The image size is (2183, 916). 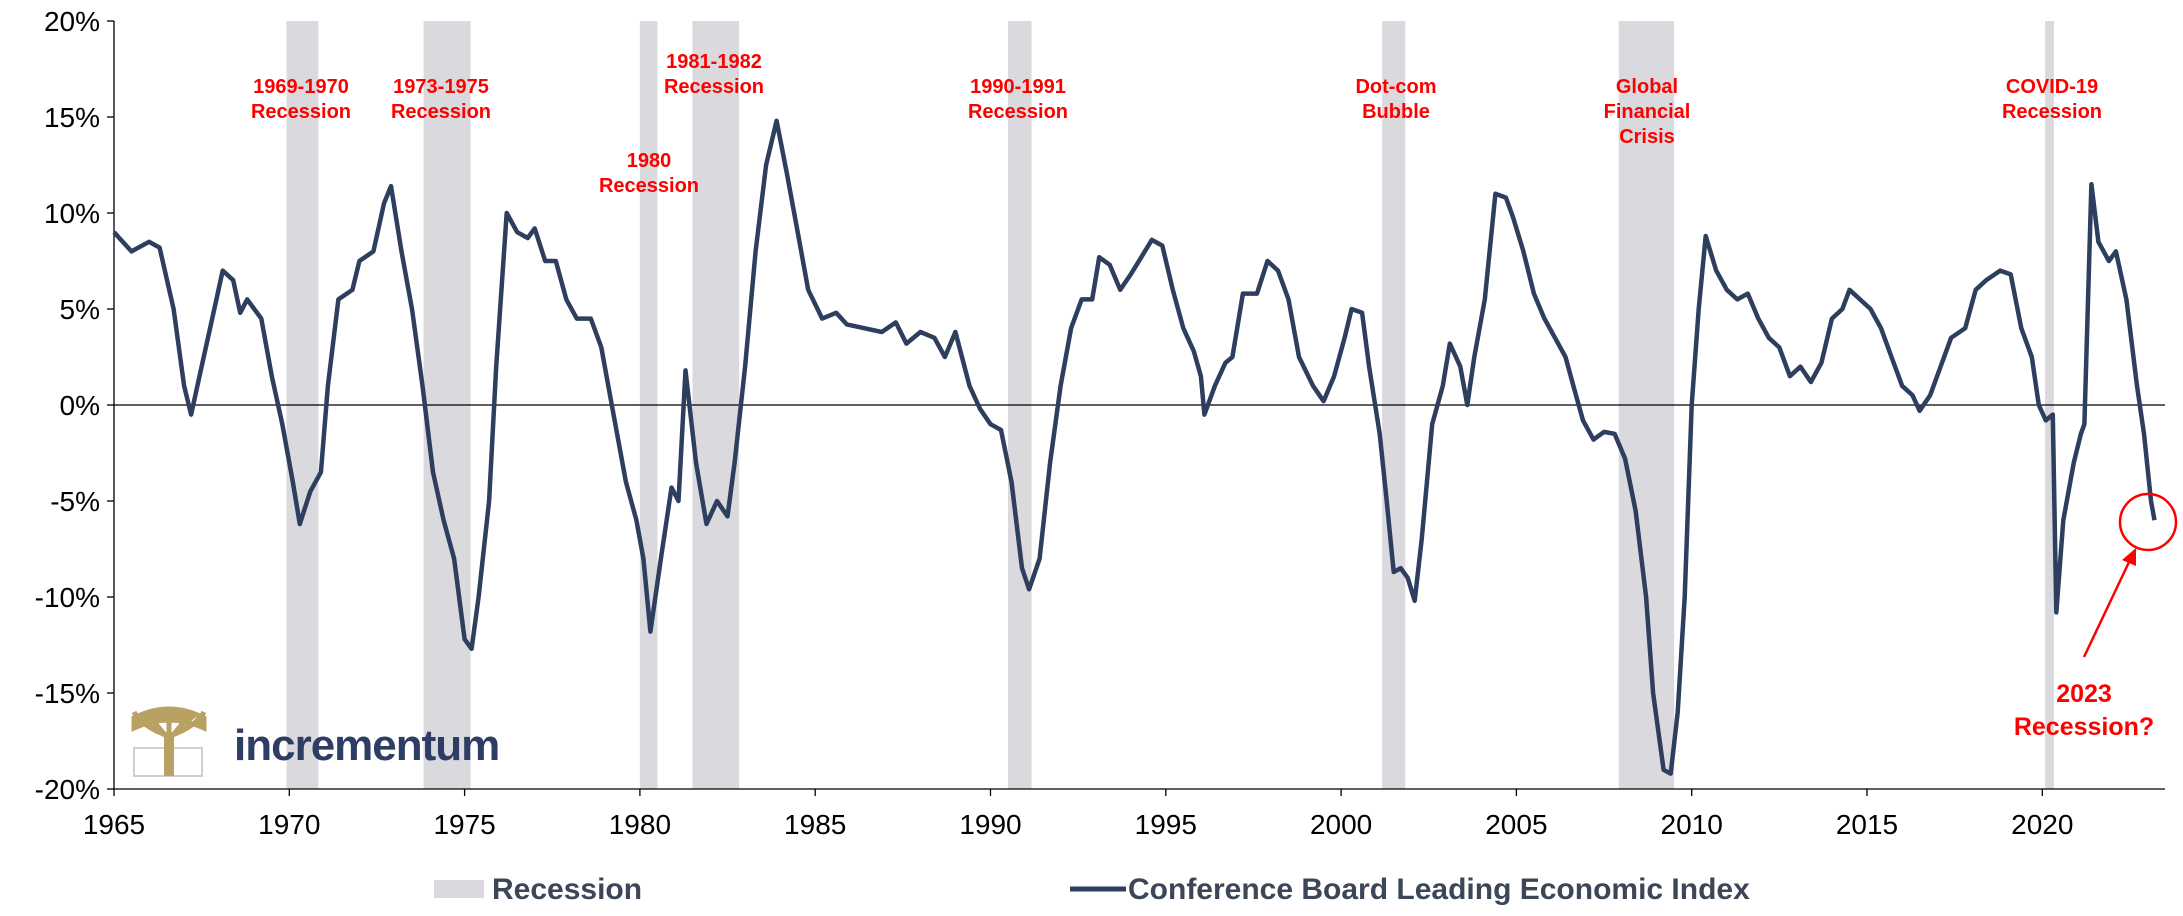 What do you see at coordinates (464, 824) in the screenshot?
I see `x-tick-label: 1975` at bounding box center [464, 824].